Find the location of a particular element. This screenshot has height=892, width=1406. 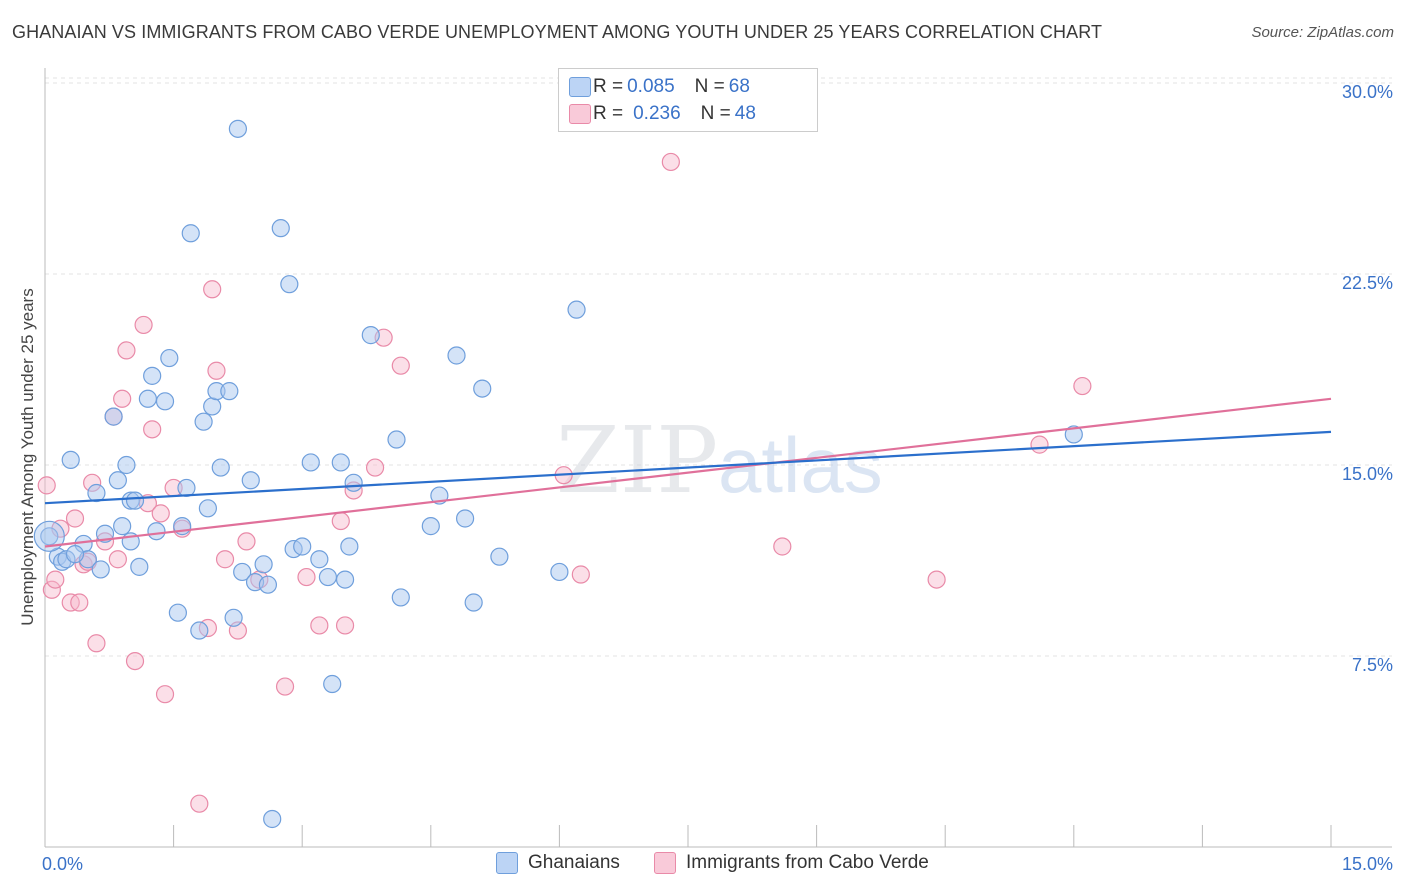

source-label: Source: ZipAtlas.com is located at coordinates (1322, 32).